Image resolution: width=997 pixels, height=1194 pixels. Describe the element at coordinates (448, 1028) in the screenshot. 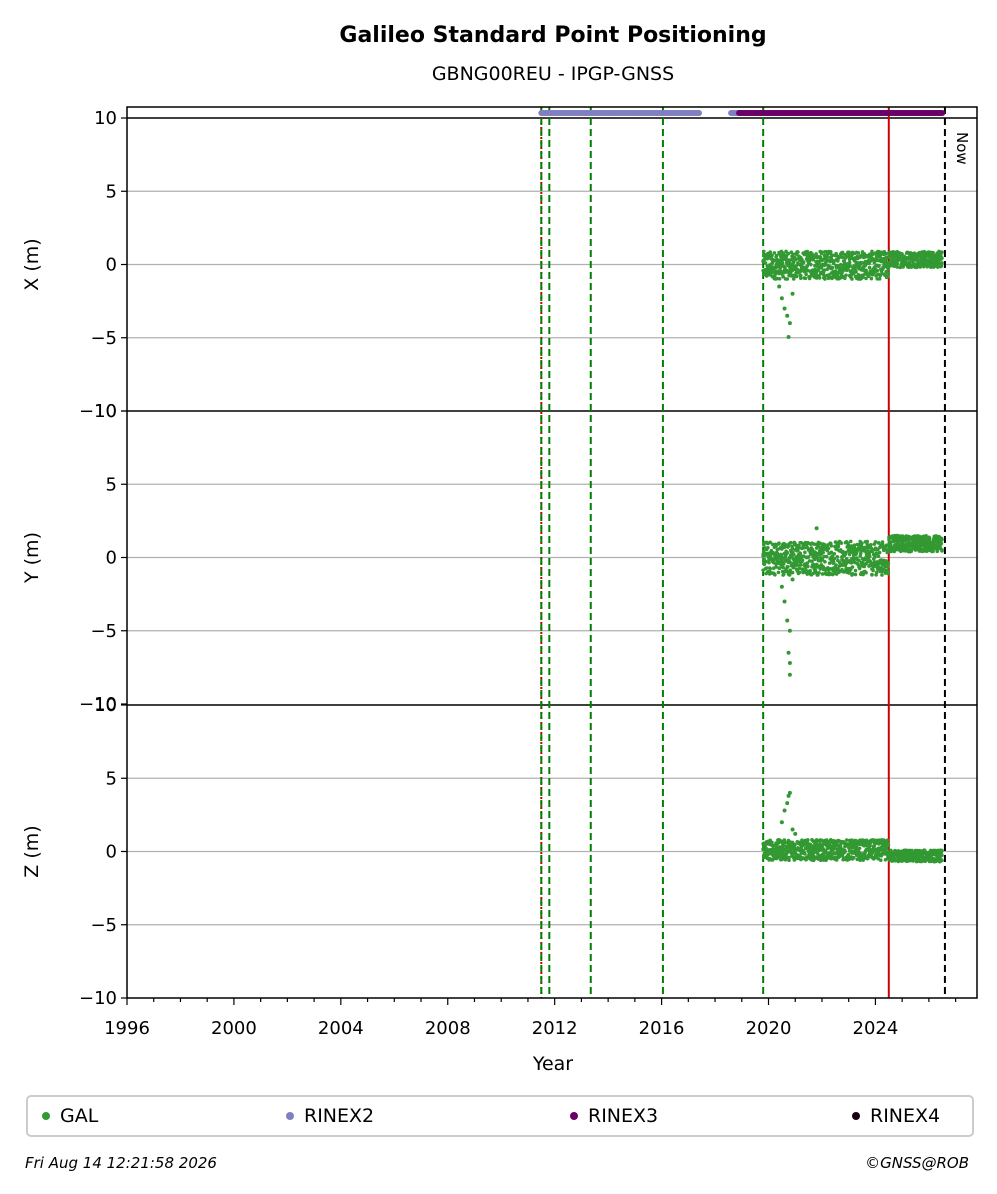

I see `x-tick-label: 2008` at that location.